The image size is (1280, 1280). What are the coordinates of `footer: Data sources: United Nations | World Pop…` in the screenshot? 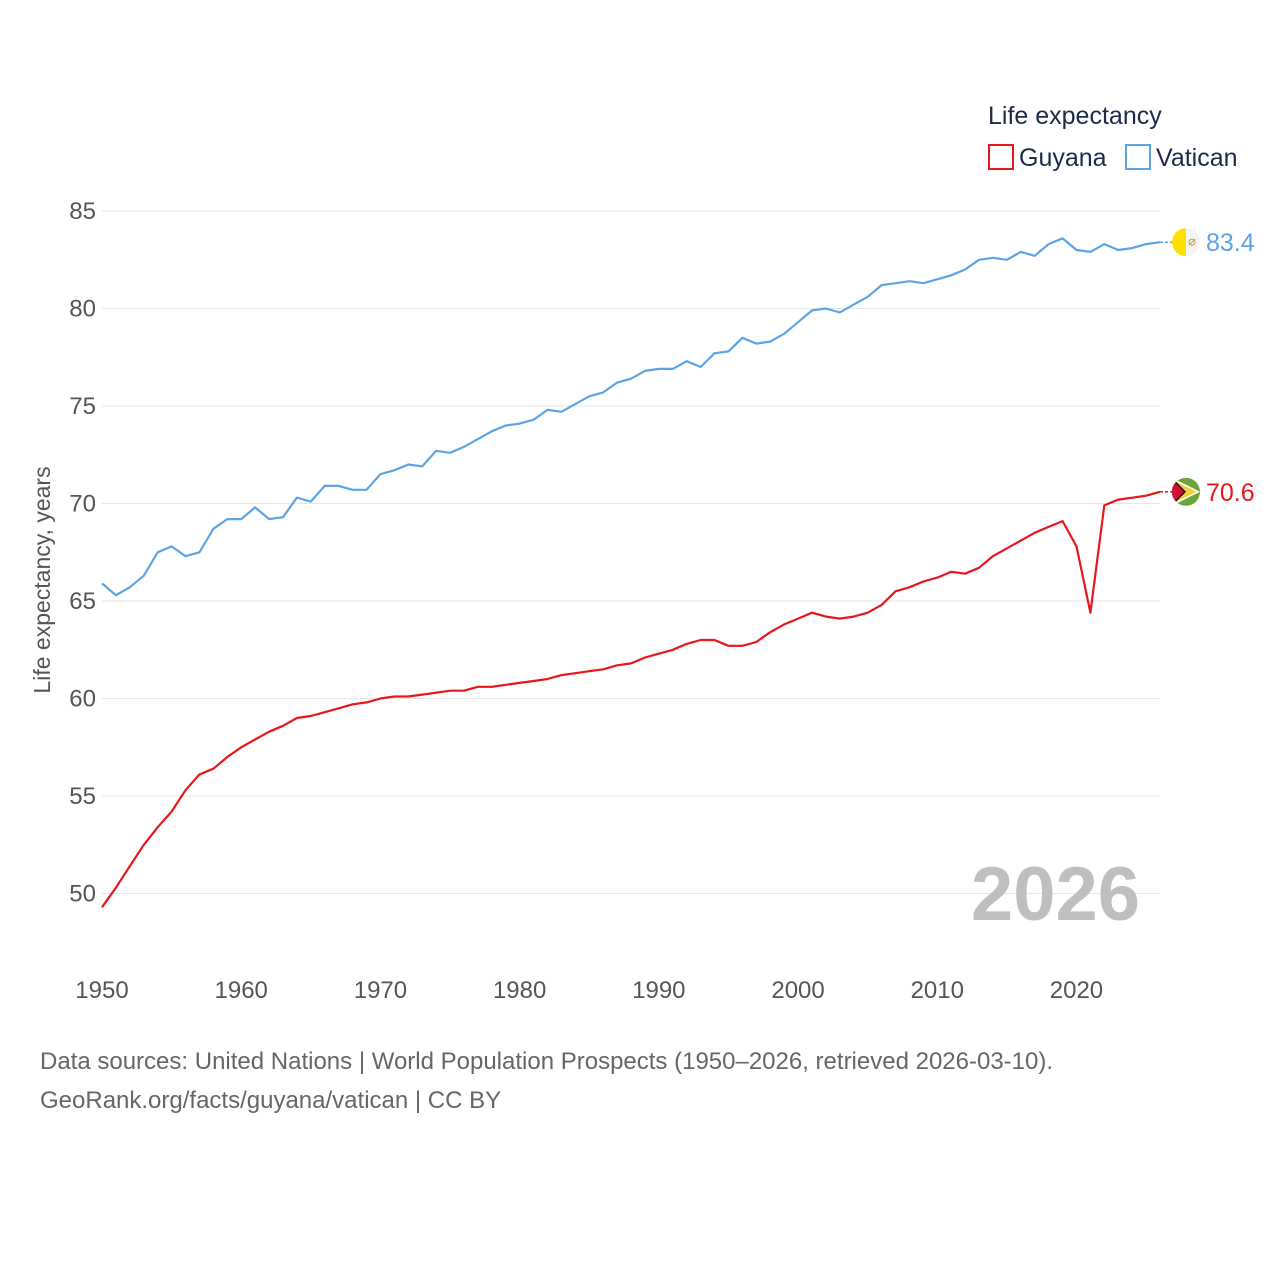 It's located at (650, 1081).